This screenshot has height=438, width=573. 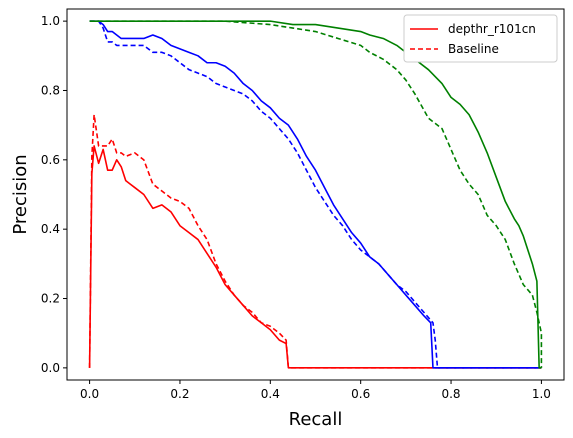 What do you see at coordinates (316, 419) in the screenshot?
I see `x-axis-label: Recall` at bounding box center [316, 419].